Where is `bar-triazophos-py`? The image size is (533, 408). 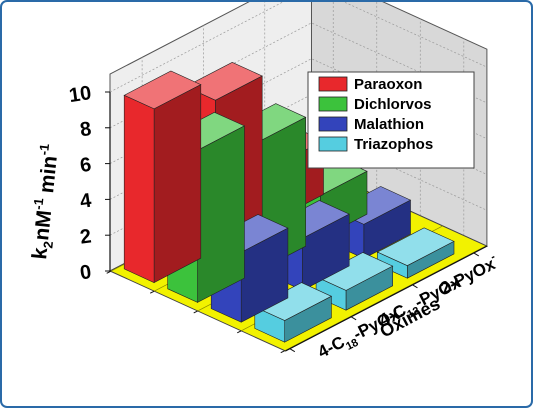 bar-triazophos-py is located at coordinates (415, 253).